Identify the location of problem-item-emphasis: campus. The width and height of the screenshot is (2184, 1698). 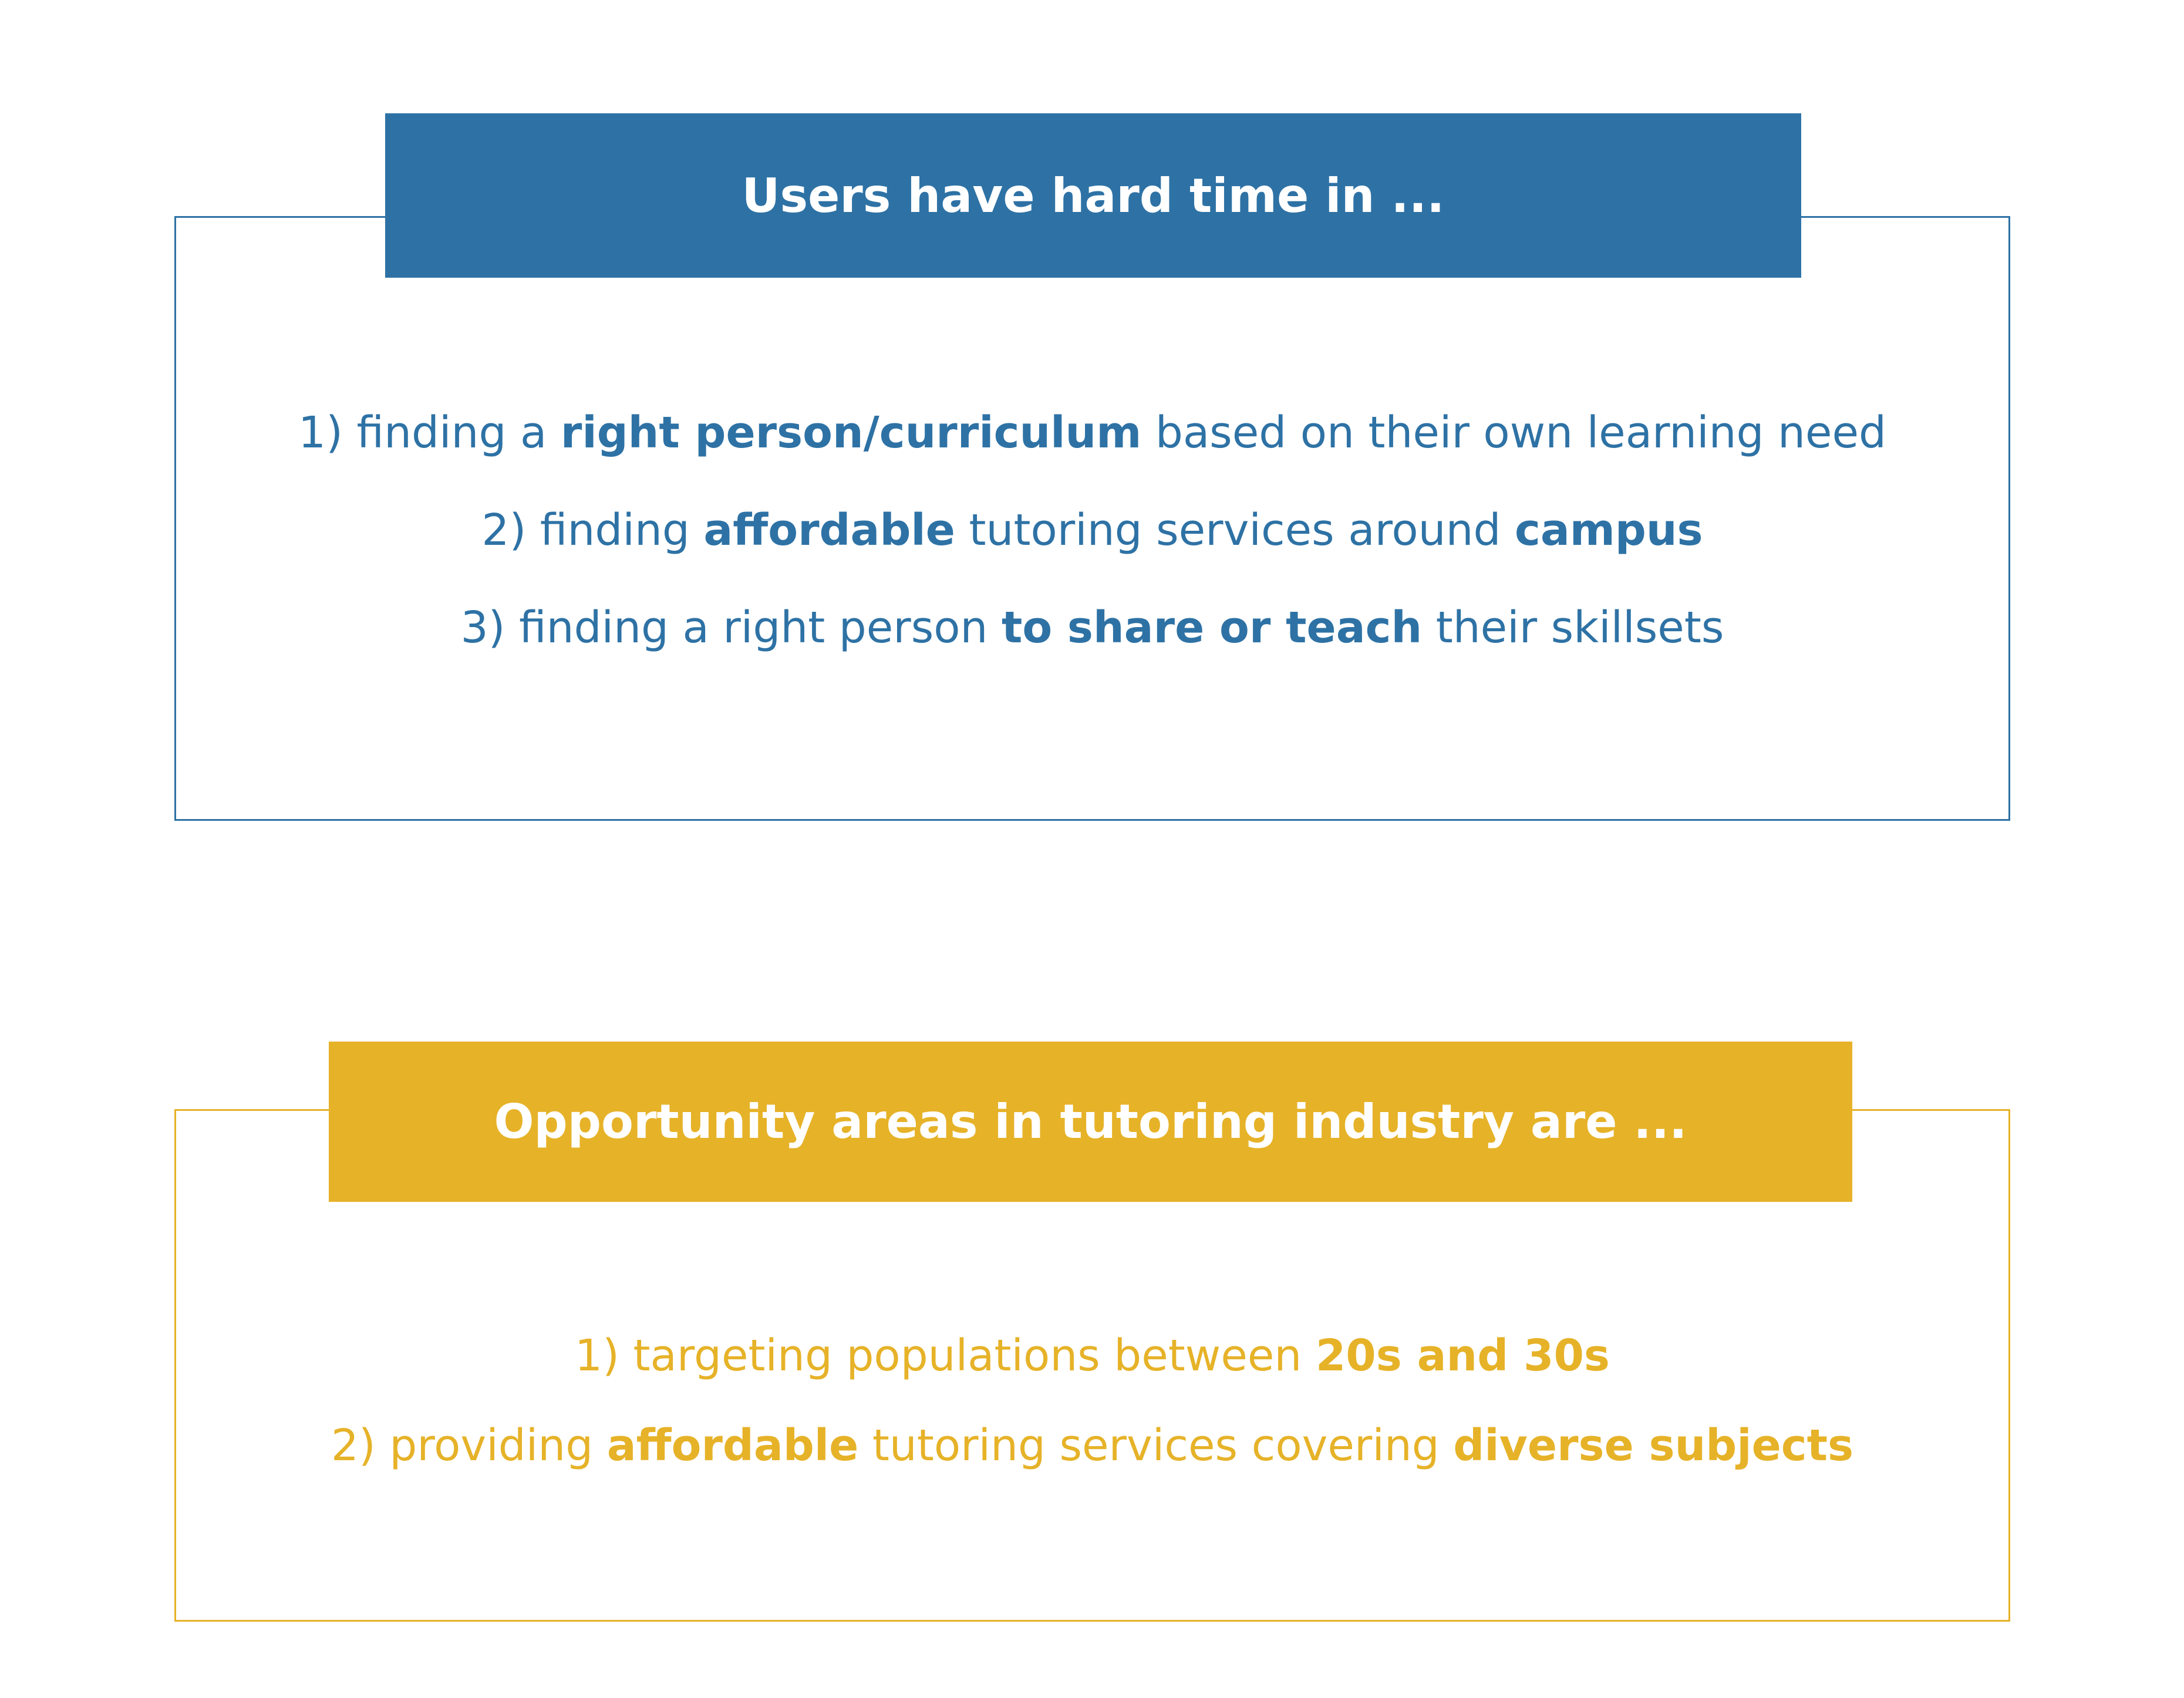
(1608, 530).